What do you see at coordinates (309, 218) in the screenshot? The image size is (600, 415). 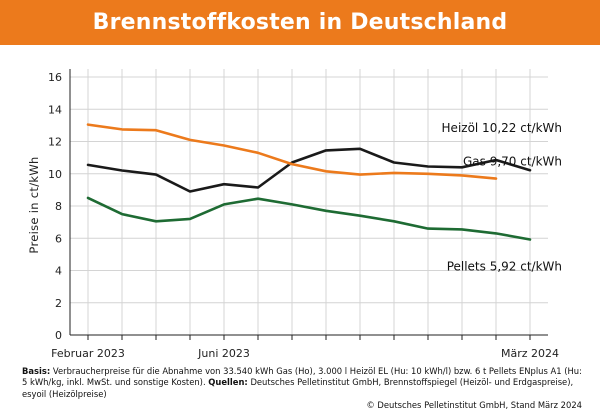 I see `series-line-pellets` at bounding box center [309, 218].